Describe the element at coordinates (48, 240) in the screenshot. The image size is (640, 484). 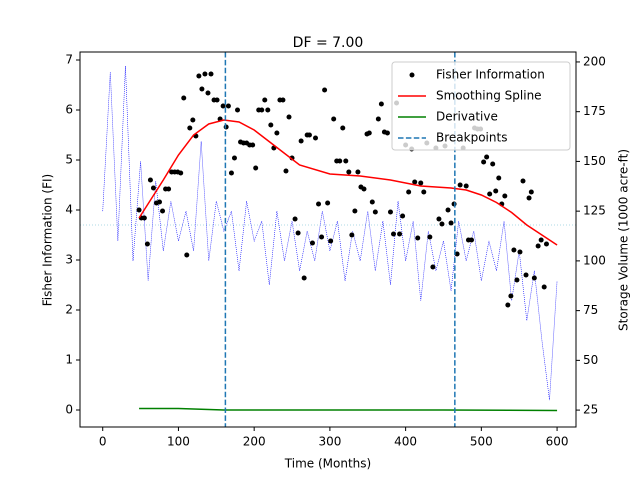
I see `y-axis-label: Fisher Information (FI)` at that location.